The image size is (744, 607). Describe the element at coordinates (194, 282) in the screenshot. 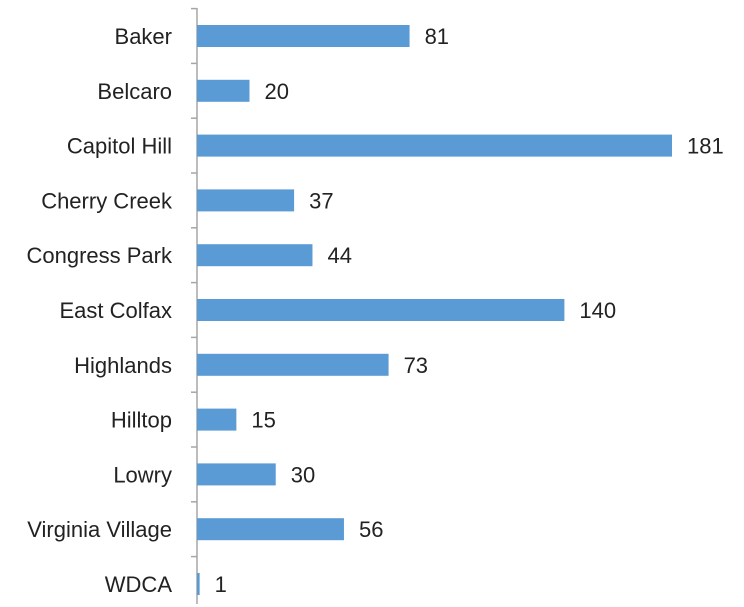

I see `y-axis-ticks` at that location.